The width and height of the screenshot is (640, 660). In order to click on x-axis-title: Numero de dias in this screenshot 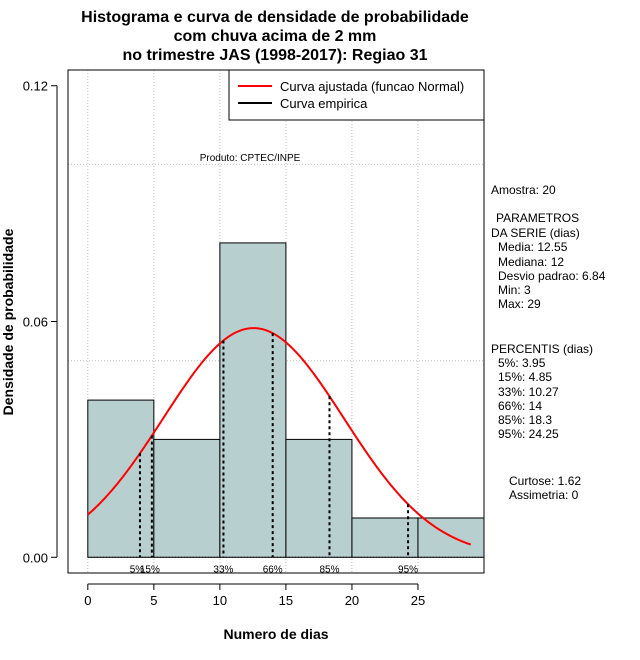, I will do `click(275, 634)`.